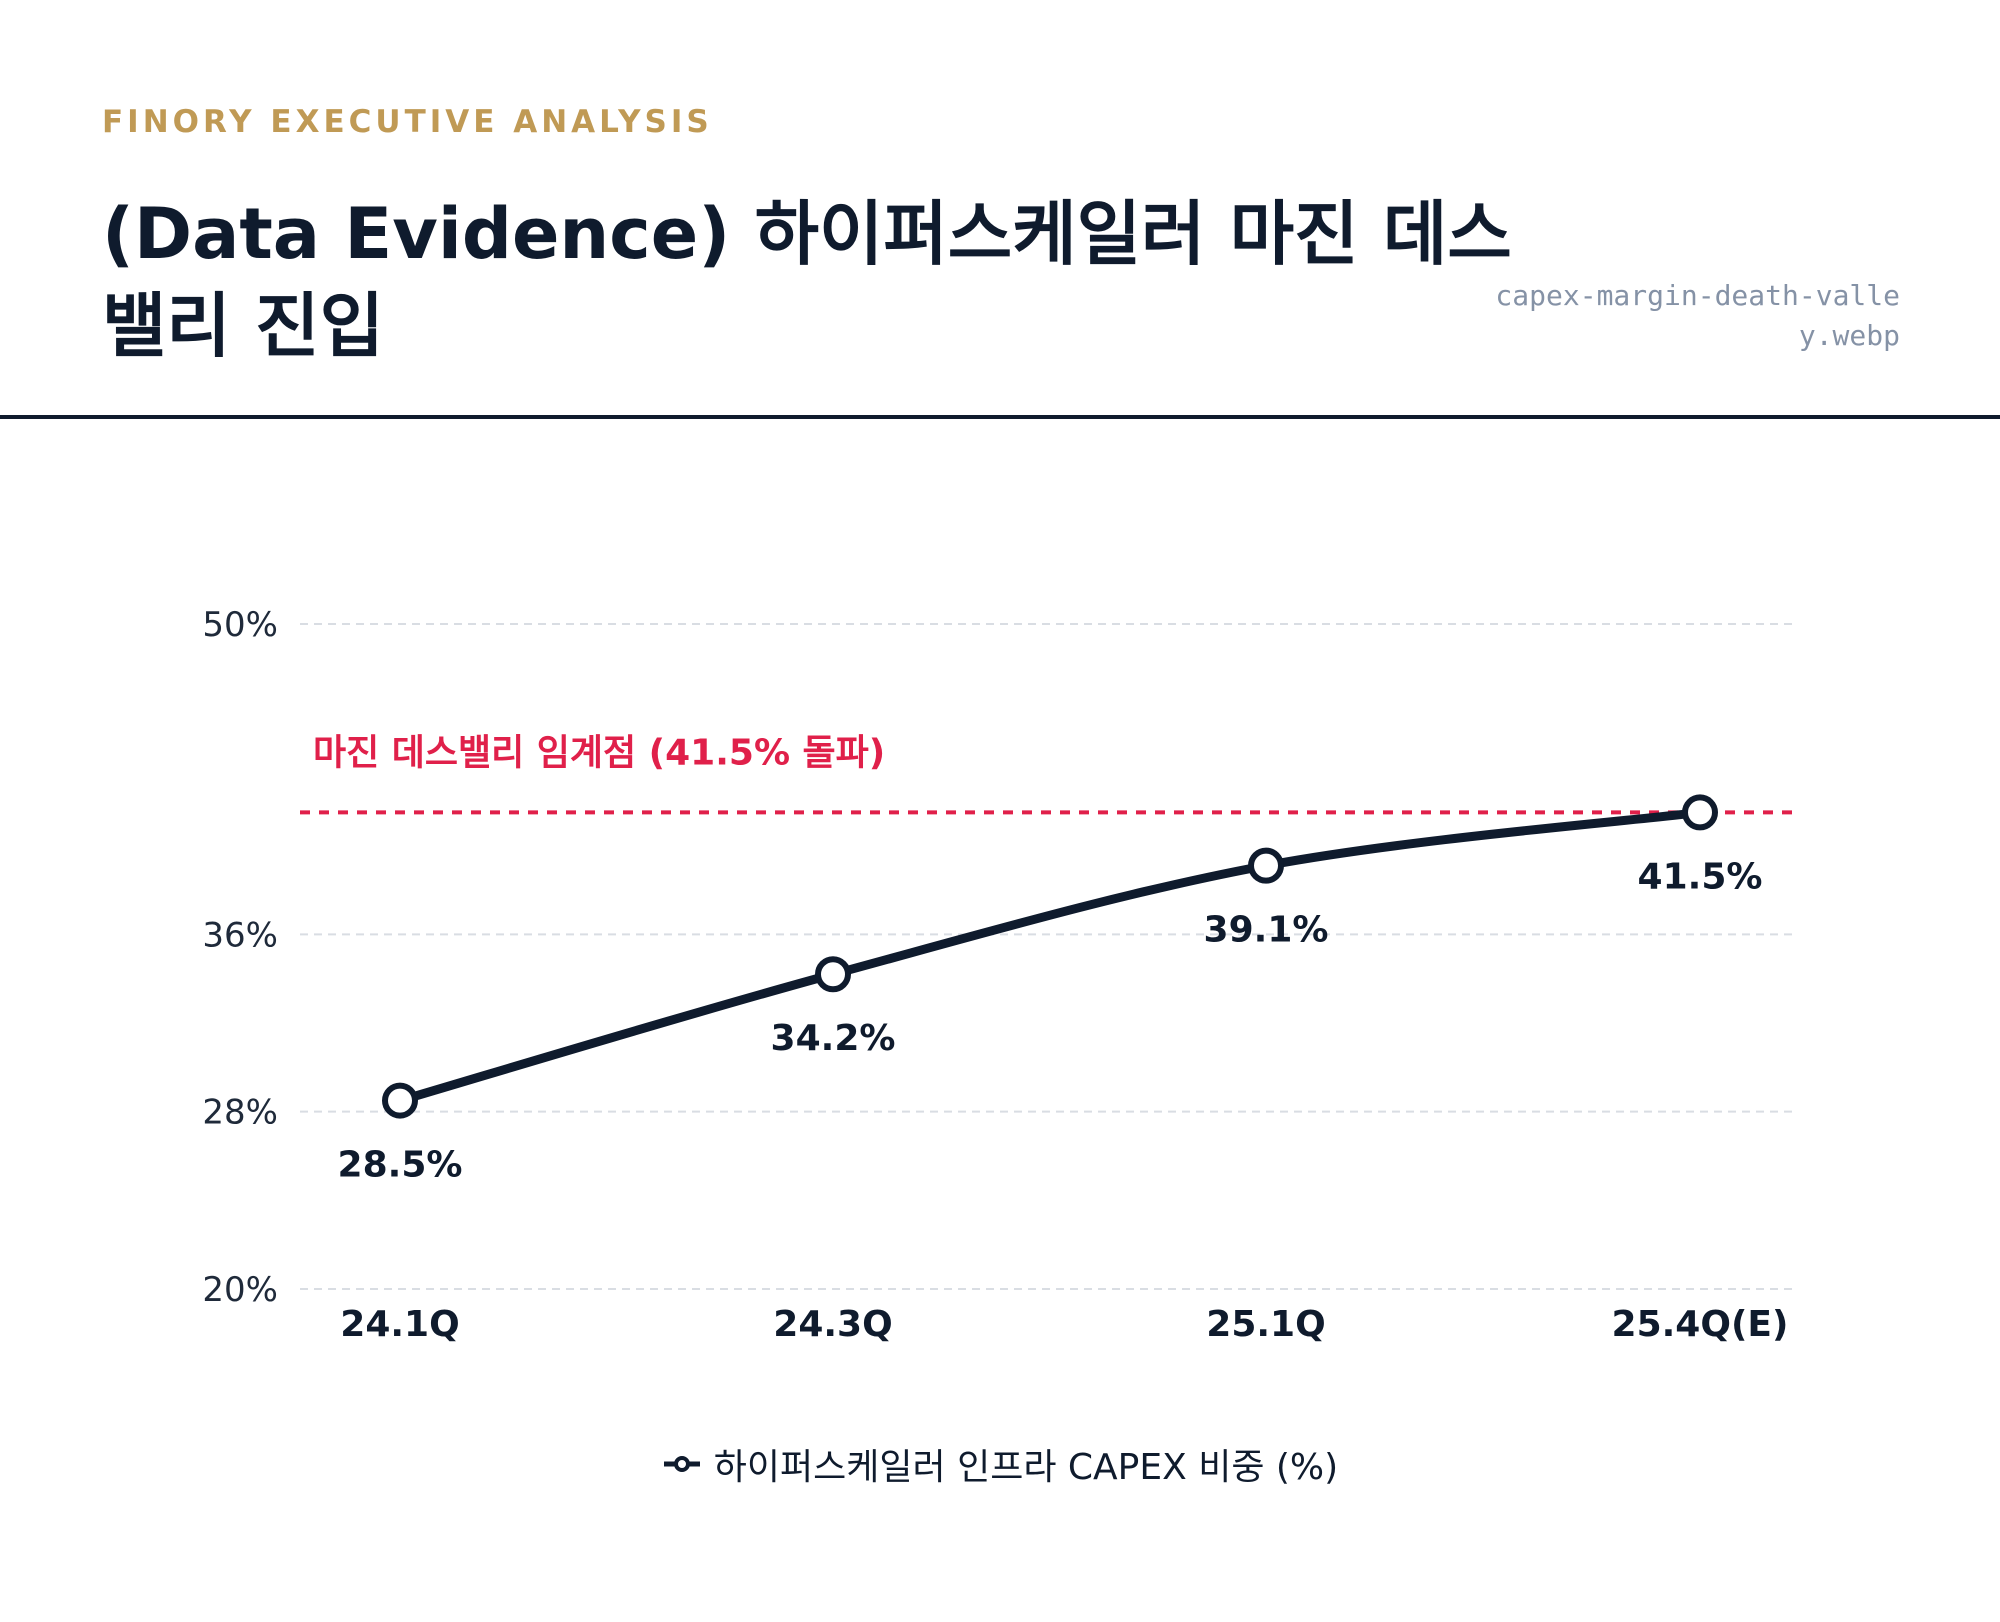 The image size is (2000, 1622). I want to click on series, so click(1050, 956).